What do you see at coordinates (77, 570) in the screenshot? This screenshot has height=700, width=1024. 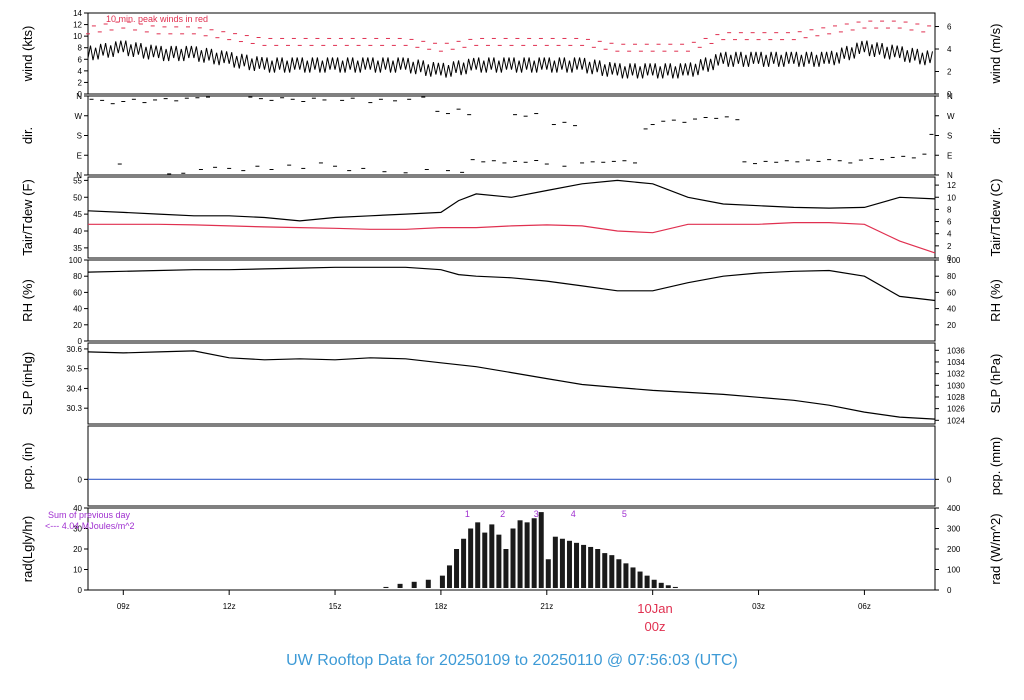 I see `radiation-left-tick-label: 10` at bounding box center [77, 570].